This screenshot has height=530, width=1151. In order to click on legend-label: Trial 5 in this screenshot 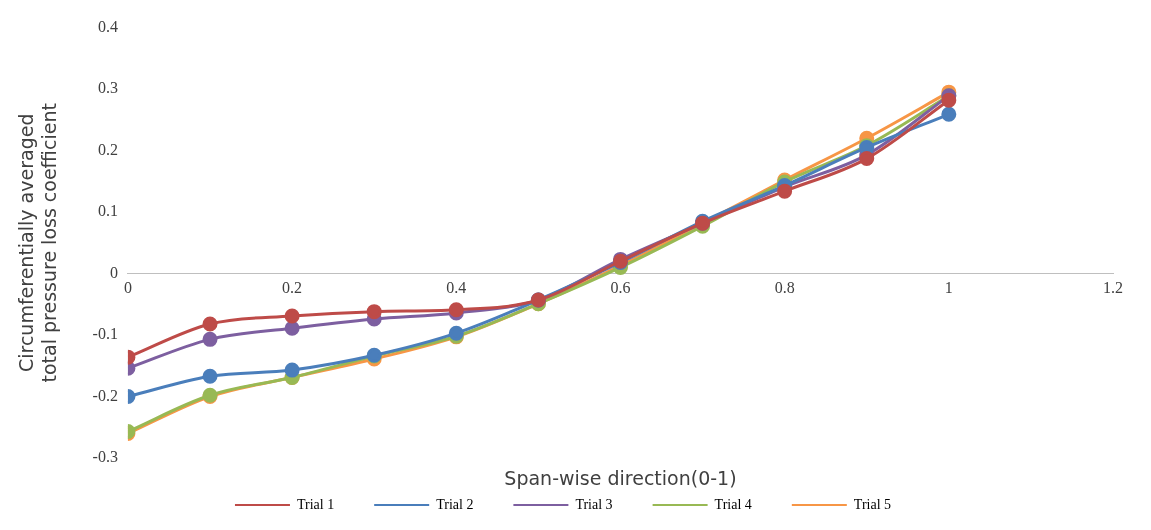, I will do `click(872, 504)`.